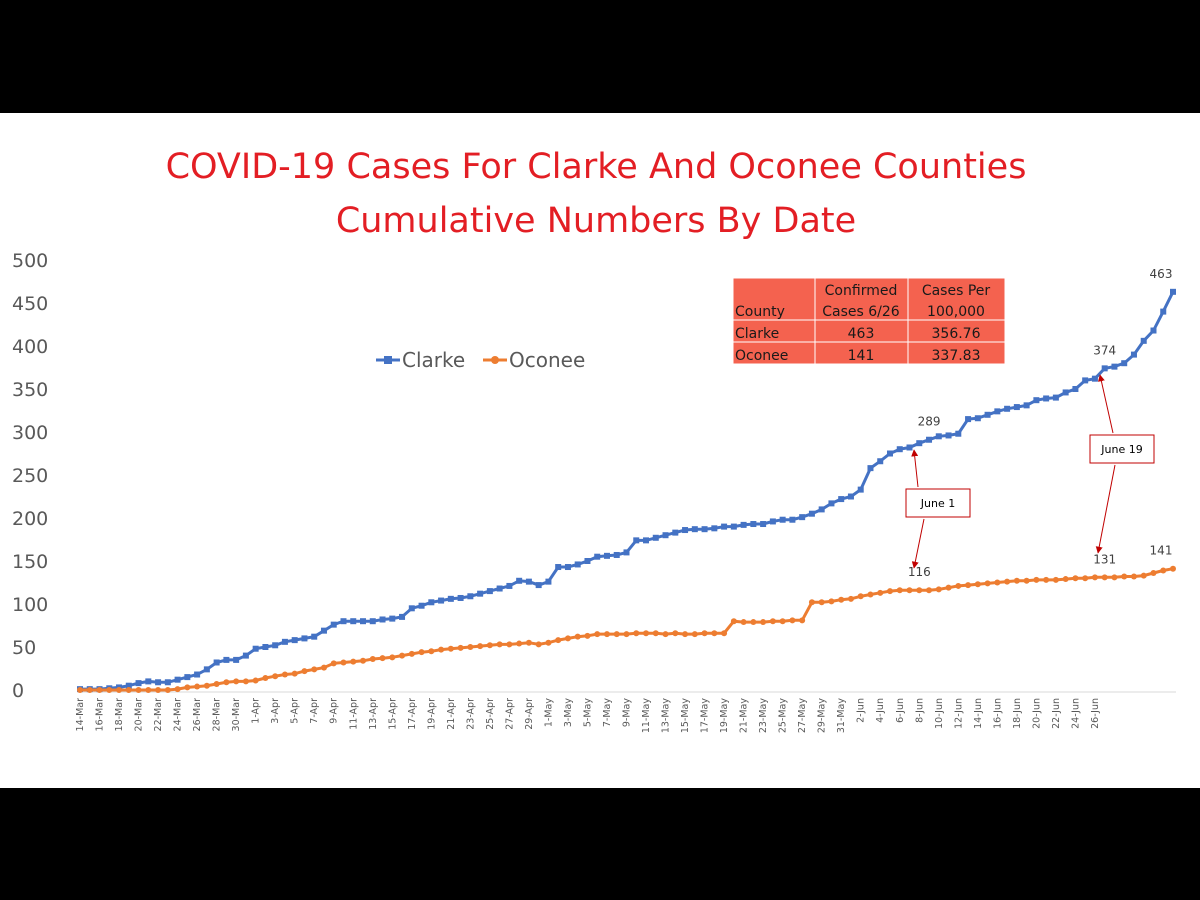 The image size is (1200, 900). Describe the element at coordinates (869, 321) in the screenshot. I see `table-background` at that location.